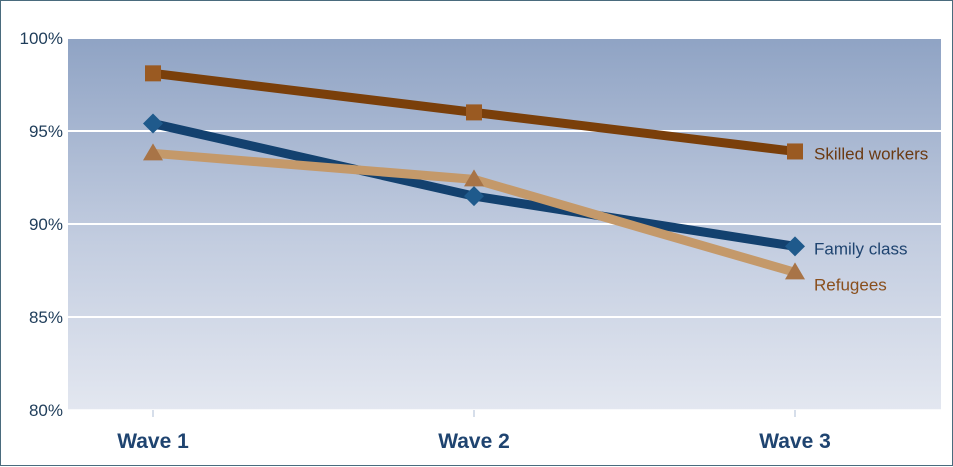 This screenshot has height=467, width=953. Describe the element at coordinates (153, 441) in the screenshot. I see `x-category-label: Wave 1` at that location.